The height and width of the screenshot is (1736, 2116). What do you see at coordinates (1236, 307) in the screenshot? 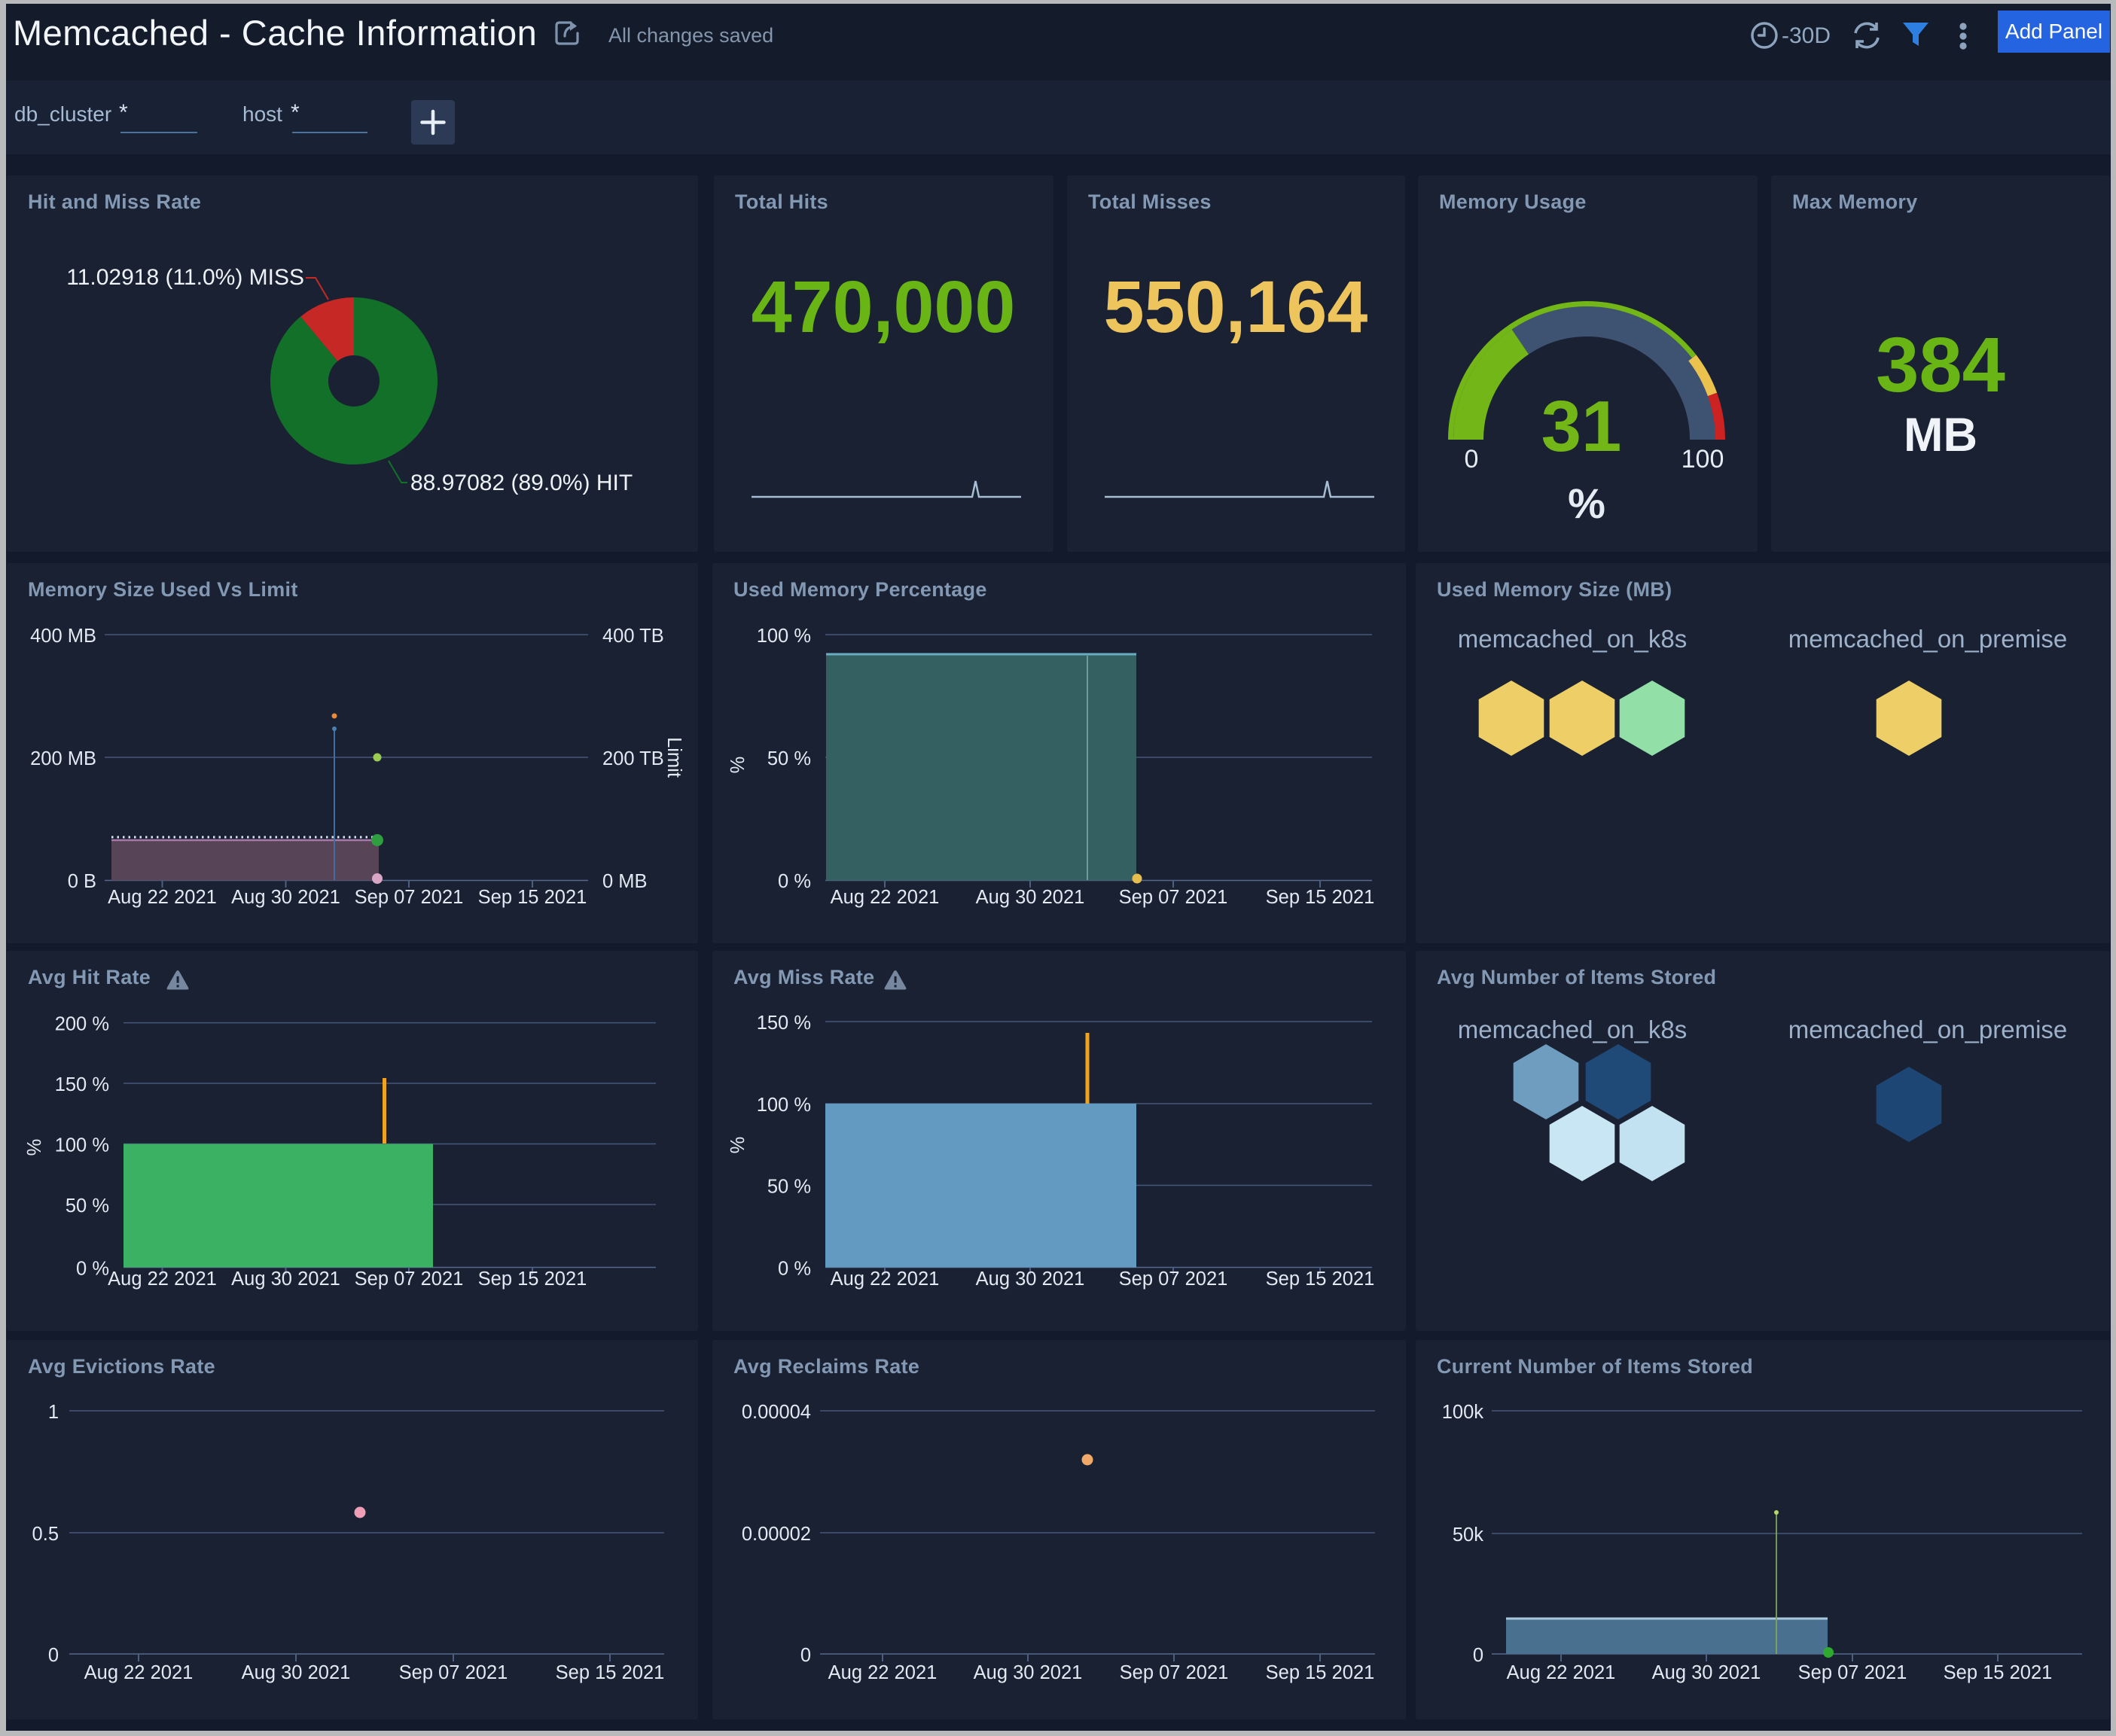
I see `svg-text: 550,164` at bounding box center [1236, 307].